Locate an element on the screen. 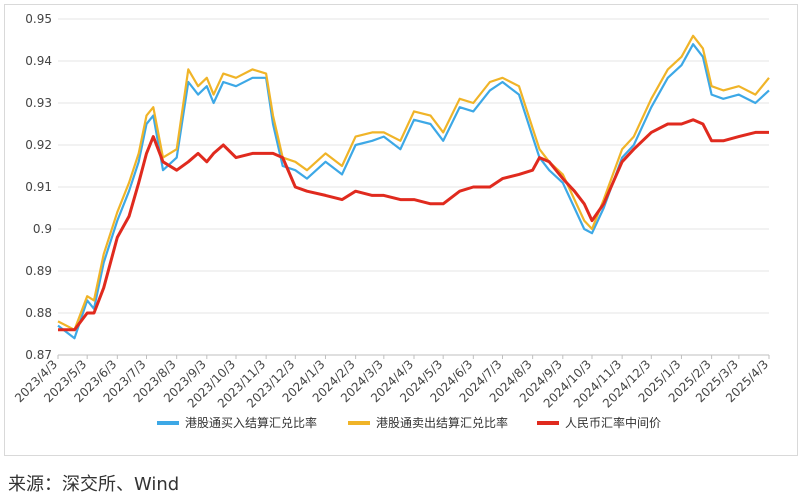 The width and height of the screenshot is (800, 501). y-tick-label: 0.87 is located at coordinates (38, 355).